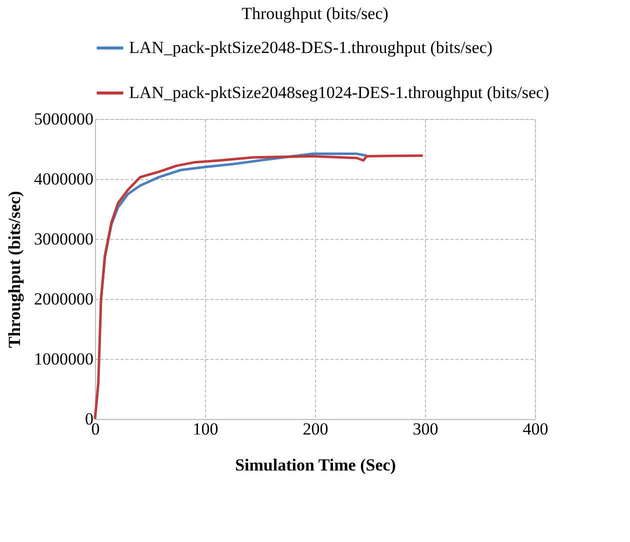  I want to click on x-tick-label: 200, so click(315, 429).